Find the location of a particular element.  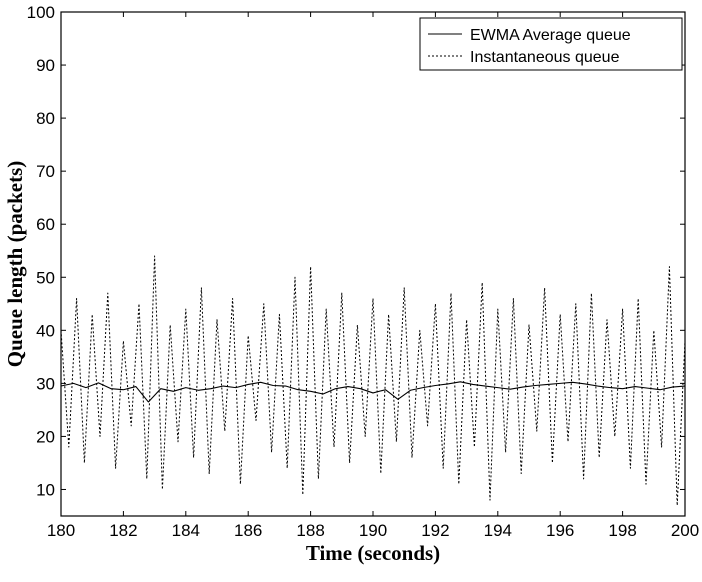

x-tick-label: 196 is located at coordinates (560, 530).